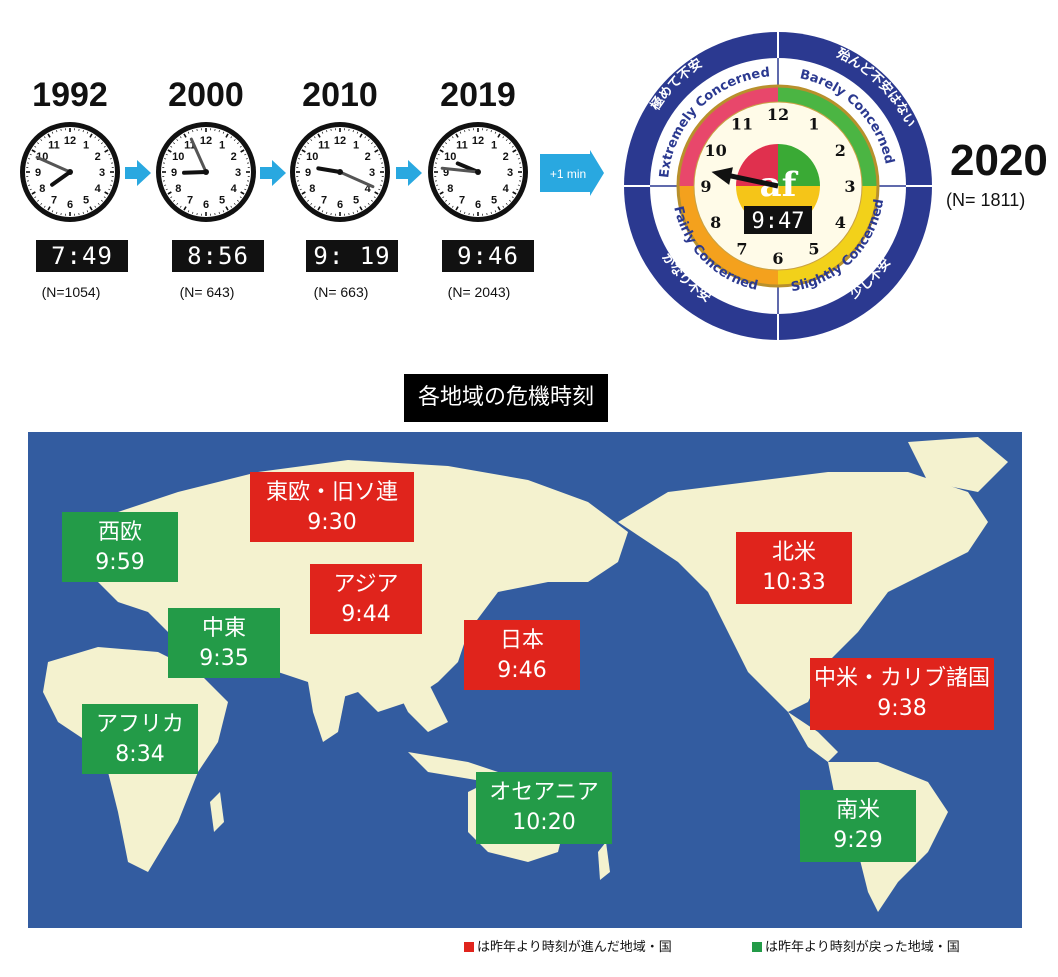 The height and width of the screenshot is (977, 1058). Describe the element at coordinates (366, 584) in the screenshot. I see `region-name: アジア` at that location.